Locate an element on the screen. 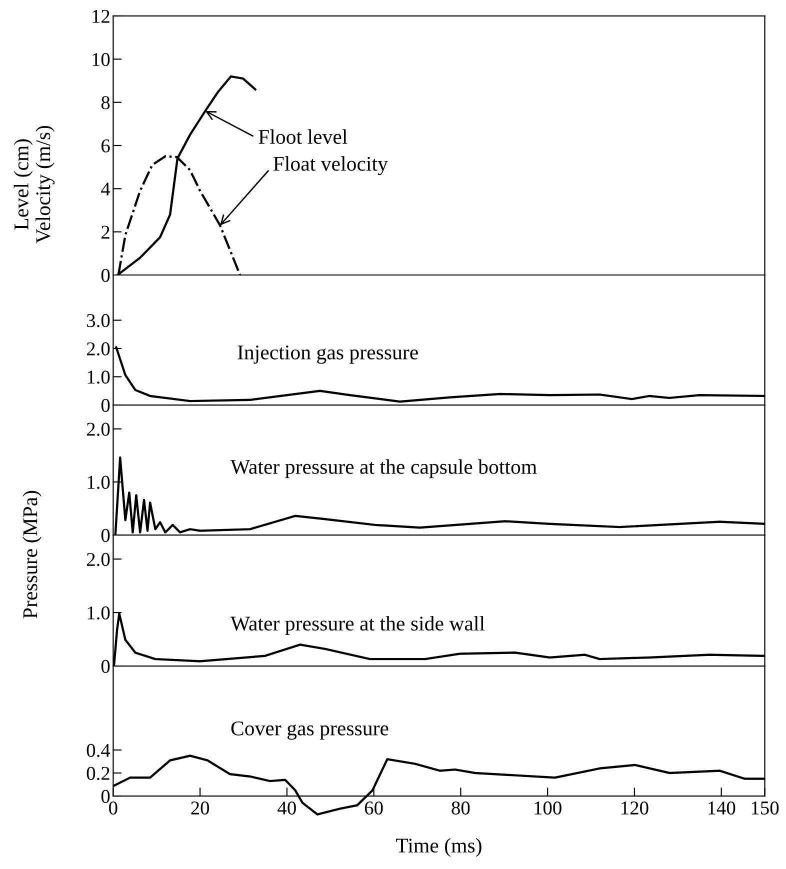  text: Injection gas pressure is located at coordinates (328, 354).